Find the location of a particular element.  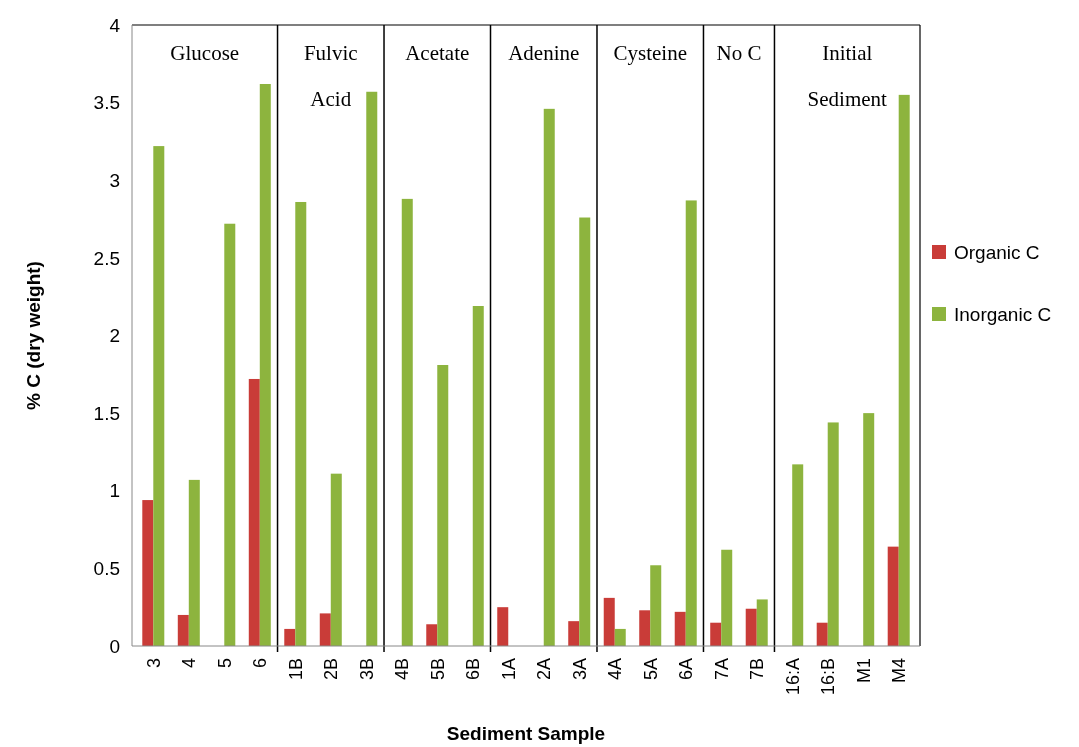

x-tick-label: 2A is located at coordinates (544, 669).